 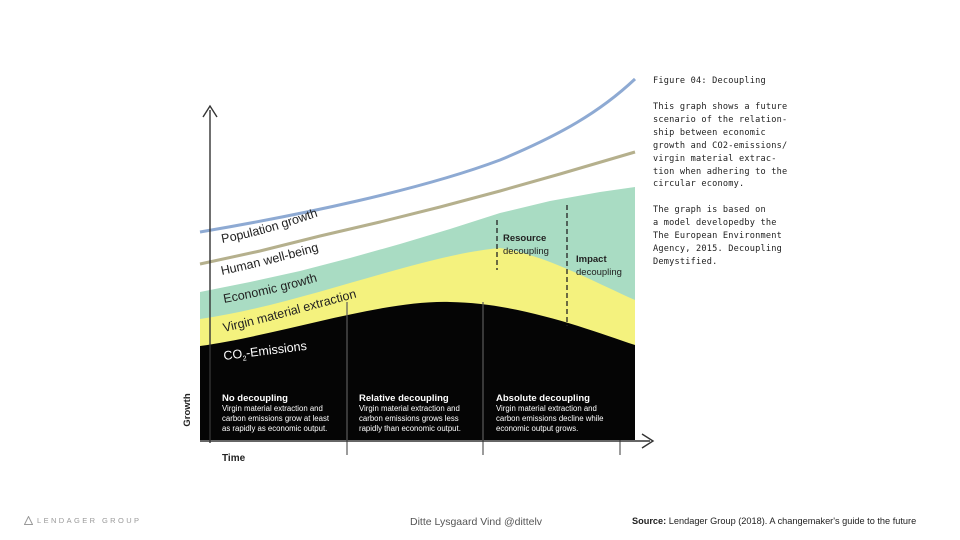 I want to click on phase-line: carbon emissions grow at least, so click(x=276, y=418).